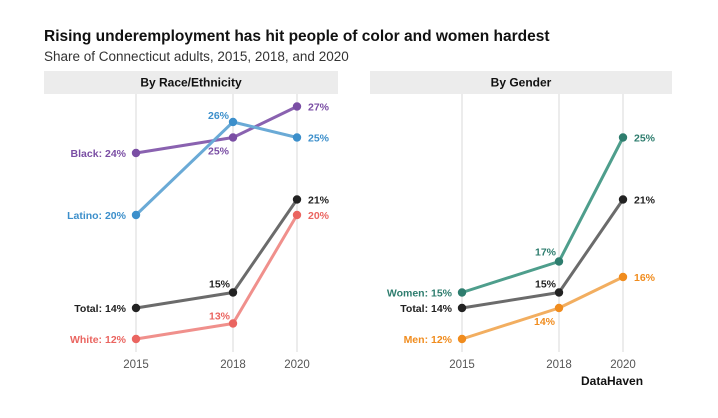  What do you see at coordinates (136, 365) in the screenshot?
I see `x-tick-race-2015: 2015` at bounding box center [136, 365].